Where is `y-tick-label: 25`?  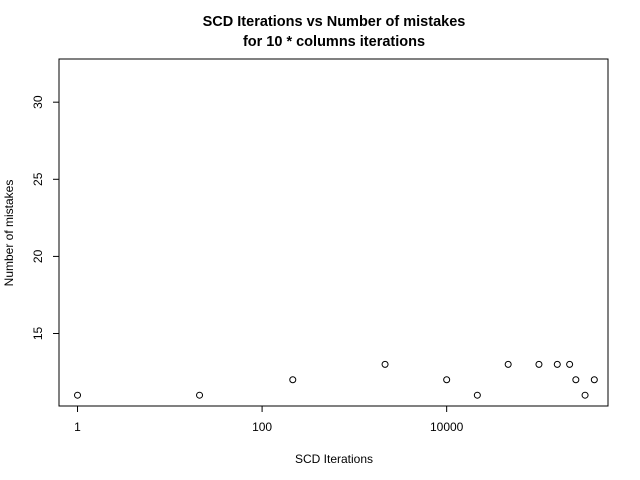 y-tick-label: 25 is located at coordinates (38, 179).